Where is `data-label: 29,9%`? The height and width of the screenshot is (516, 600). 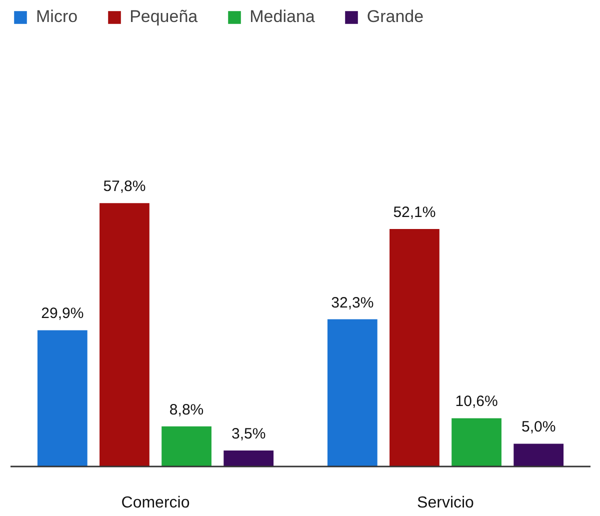 data-label: 29,9% is located at coordinates (62, 313).